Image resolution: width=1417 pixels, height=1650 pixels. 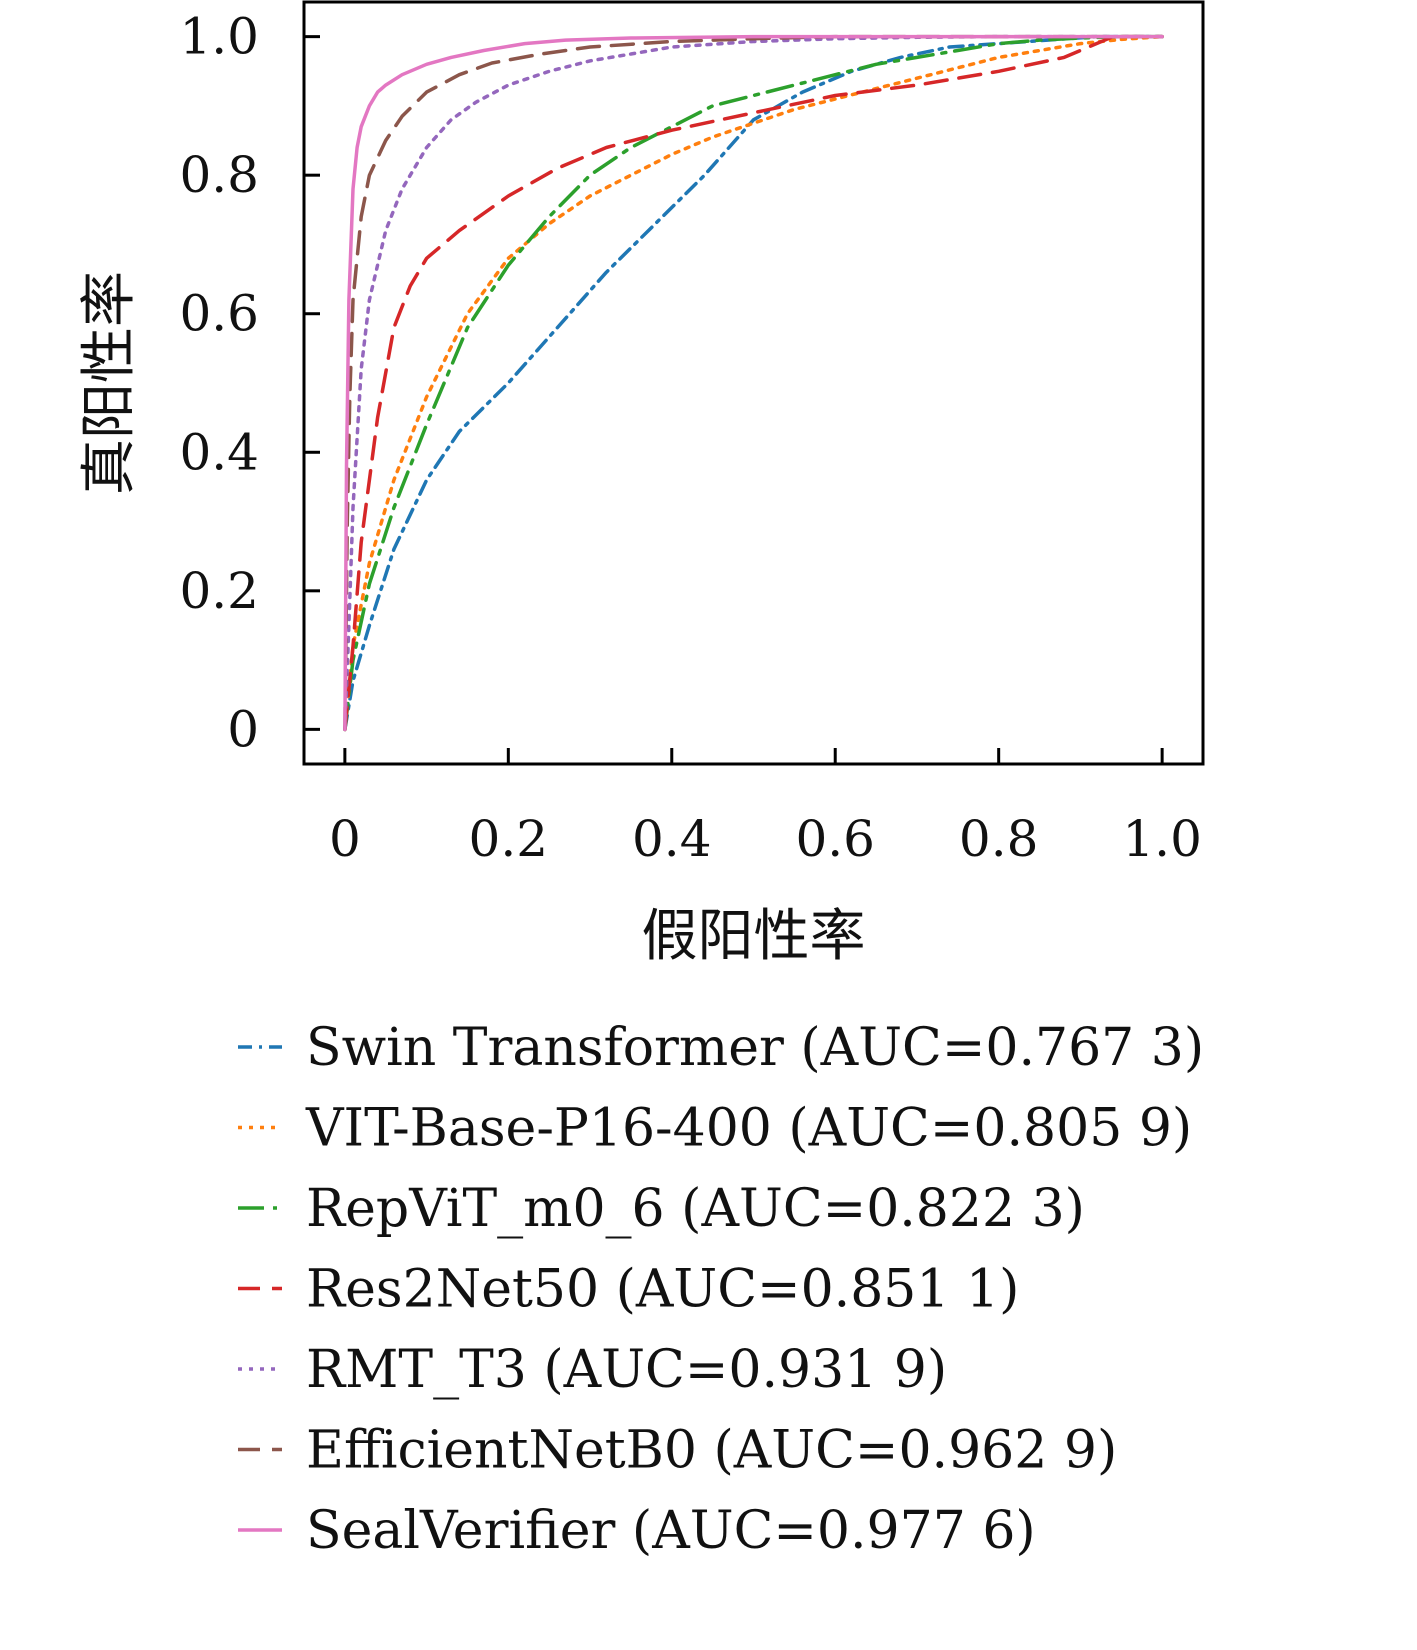 What do you see at coordinates (509, 839) in the screenshot?
I see `x-tick-label: 0.2` at bounding box center [509, 839].